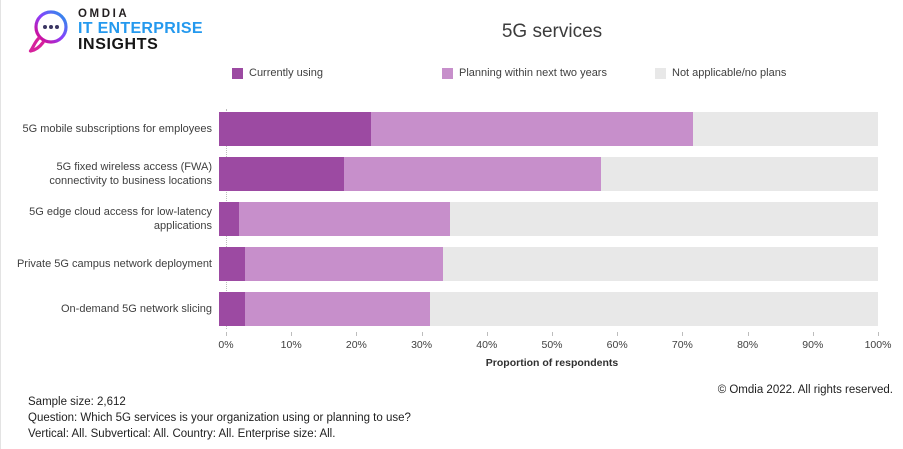  Describe the element at coordinates (805, 390) in the screenshot. I see `copyright-text: © Omdia 2022. All rights reserved.` at that location.